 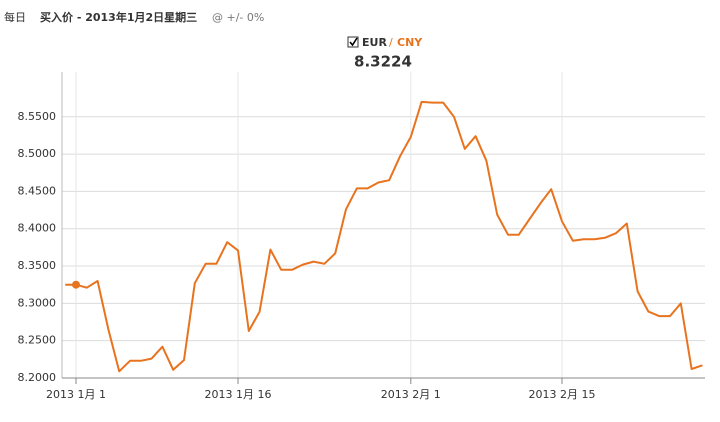 What do you see at coordinates (37, 153) in the screenshot?
I see `y-tick-label: 8.5000` at bounding box center [37, 153].